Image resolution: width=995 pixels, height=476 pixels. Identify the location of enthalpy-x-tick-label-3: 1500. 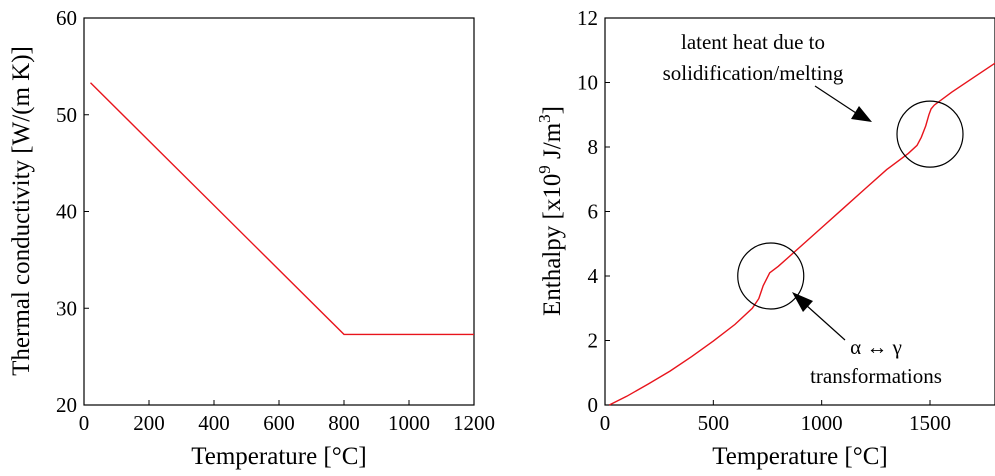
(930, 423).